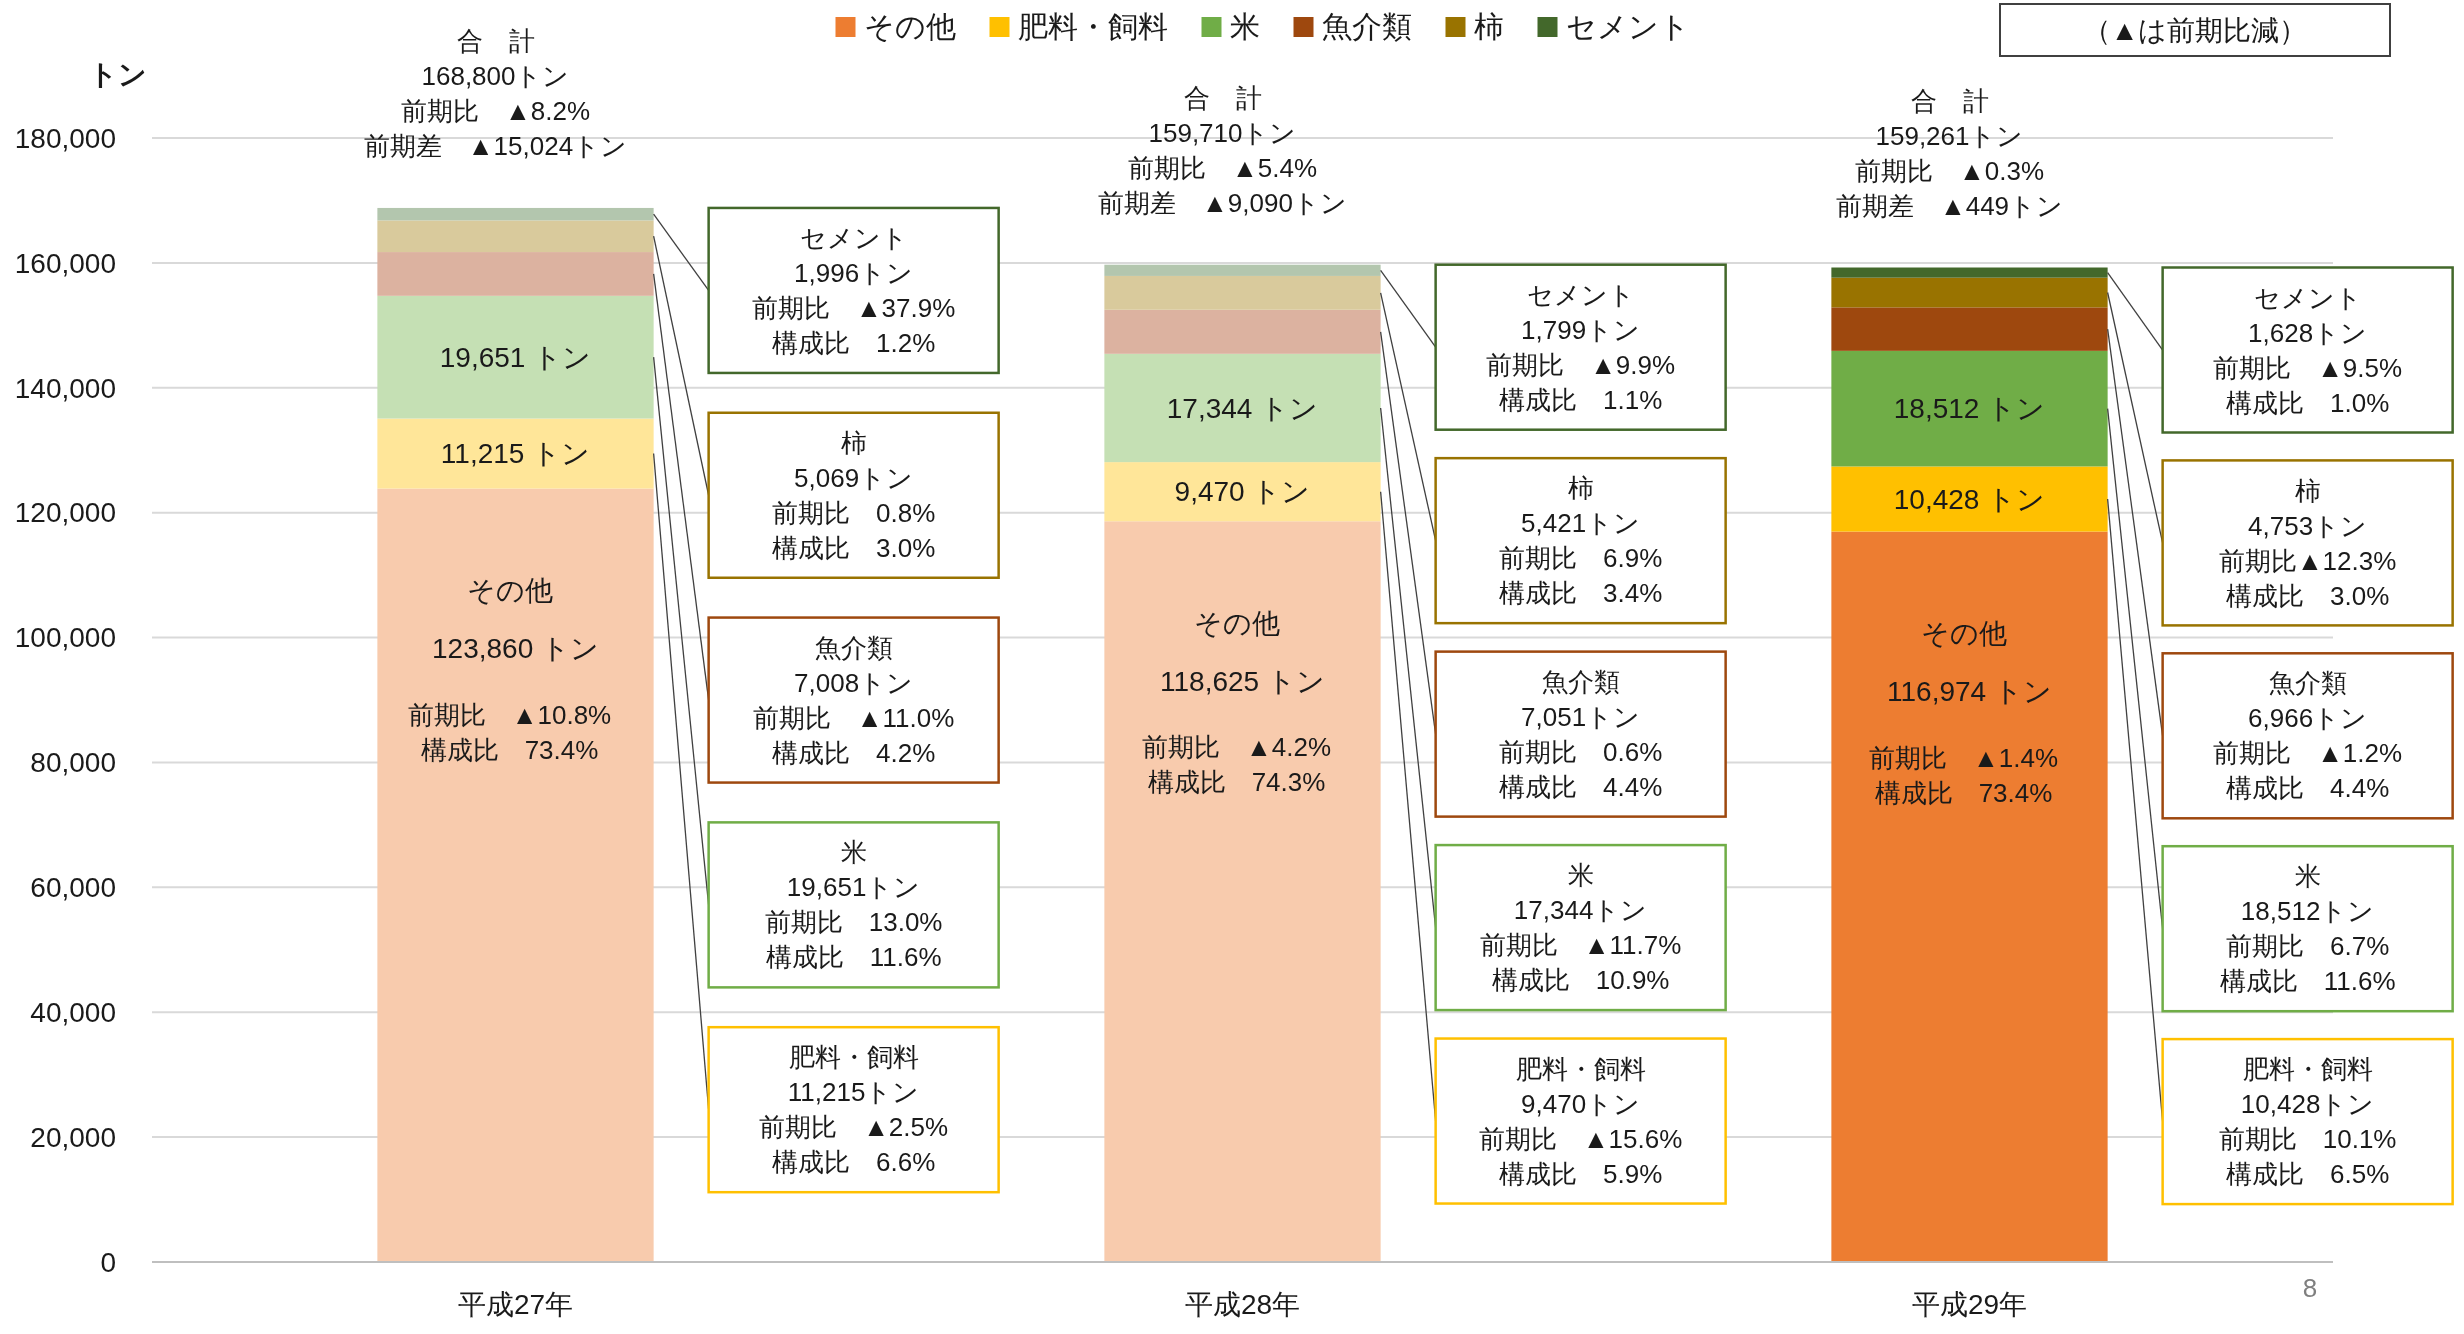 Image resolution: width=2464 pixels, height=1334 pixels. What do you see at coordinates (515, 649) in the screenshot?
I see `data-label: 123,860 トン` at bounding box center [515, 649].